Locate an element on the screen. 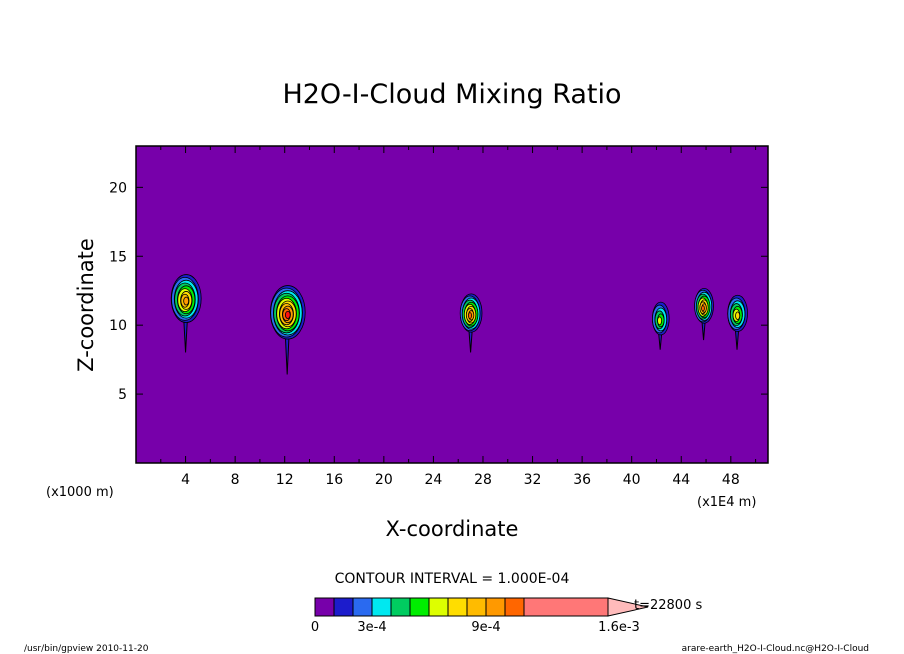 The image size is (904, 654). x-tick-label: 36 is located at coordinates (582, 480).